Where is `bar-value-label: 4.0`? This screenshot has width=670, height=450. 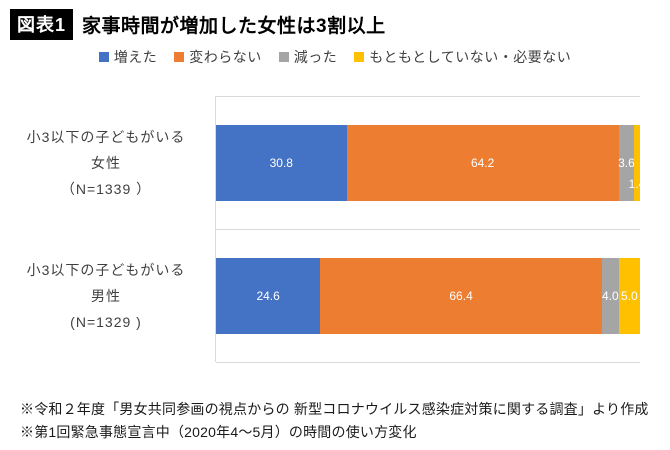 bar-value-label: 4.0 is located at coordinates (610, 295).